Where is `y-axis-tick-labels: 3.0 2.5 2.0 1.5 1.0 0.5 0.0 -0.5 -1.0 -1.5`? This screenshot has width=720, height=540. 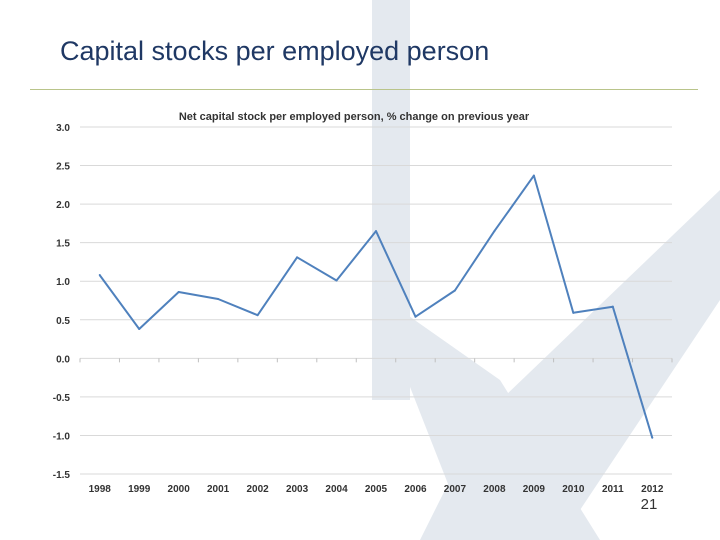 y-axis-tick-labels: 3.0 2.5 2.0 1.5 1.0 0.5 0.0 -0.5 -1.0 -1.5 is located at coordinates (62, 302).